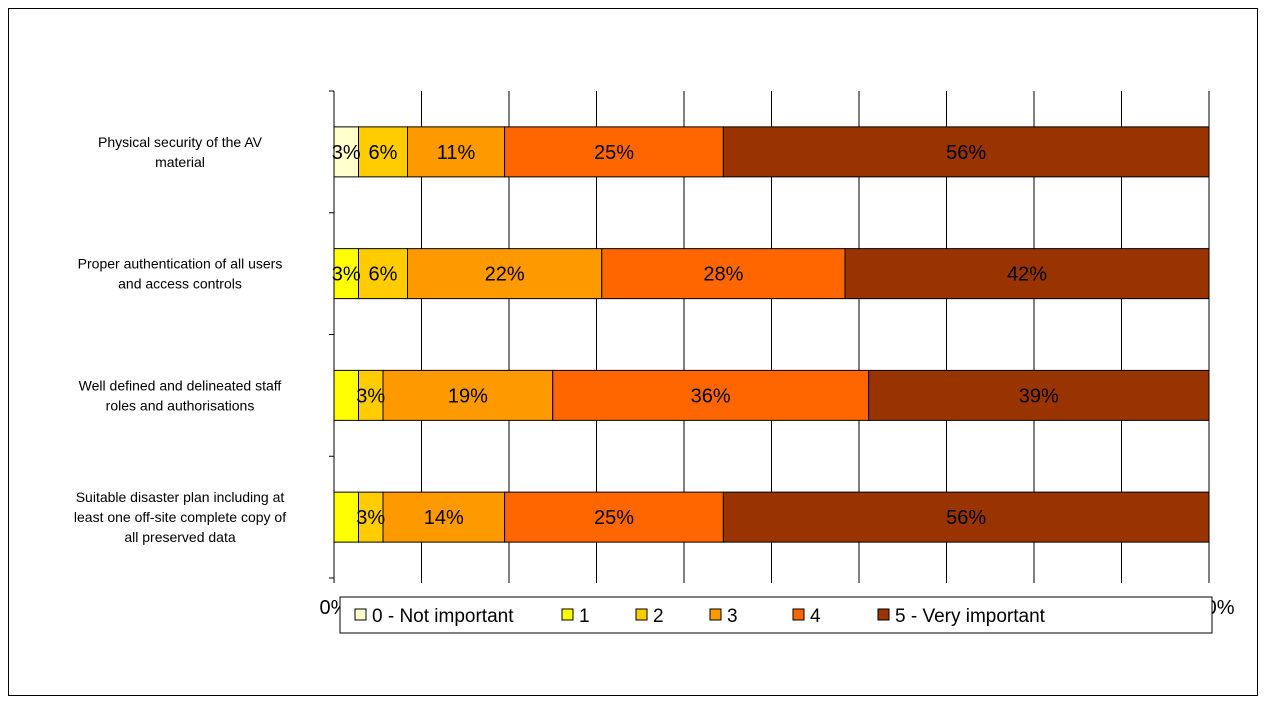 This screenshot has width=1267, height=704. Describe the element at coordinates (575, 616) in the screenshot. I see `legend-item: 1` at that location.